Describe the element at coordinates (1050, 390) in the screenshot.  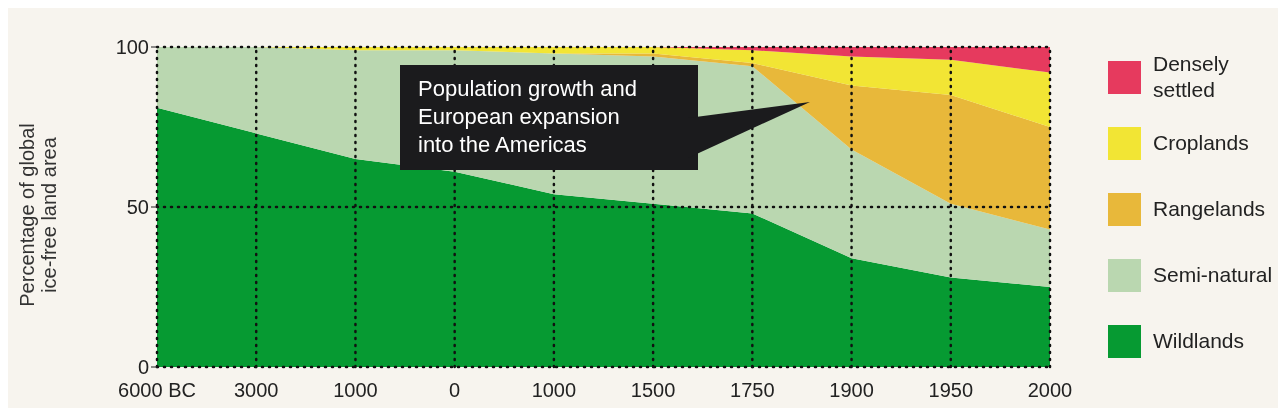
I see `x-tick-label: 2000` at that location.